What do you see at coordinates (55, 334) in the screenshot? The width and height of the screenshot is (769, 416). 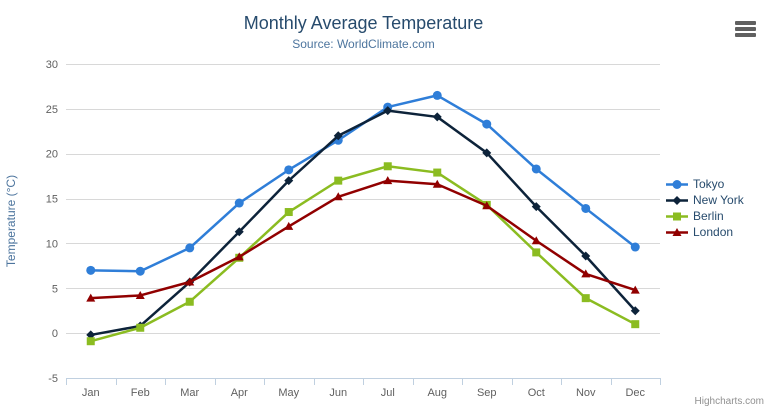 I see `y-axis-label: 0` at bounding box center [55, 334].